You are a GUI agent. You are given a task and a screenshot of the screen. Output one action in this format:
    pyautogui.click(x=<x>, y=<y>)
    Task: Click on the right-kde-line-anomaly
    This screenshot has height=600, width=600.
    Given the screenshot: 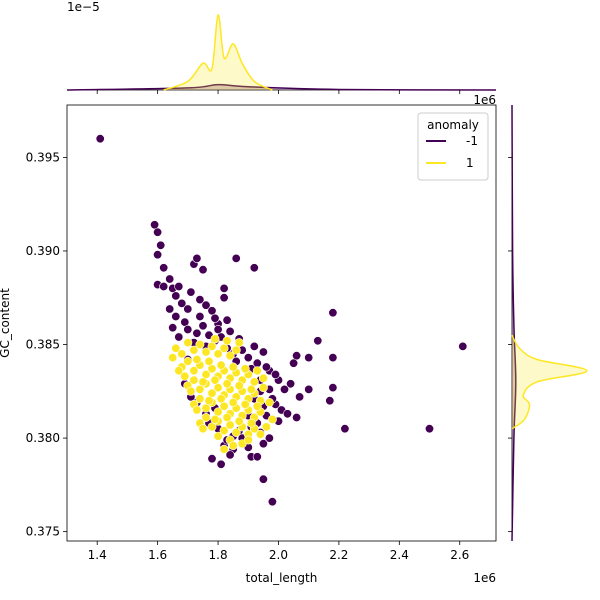 What is the action you would take?
    pyautogui.click(x=514, y=323)
    